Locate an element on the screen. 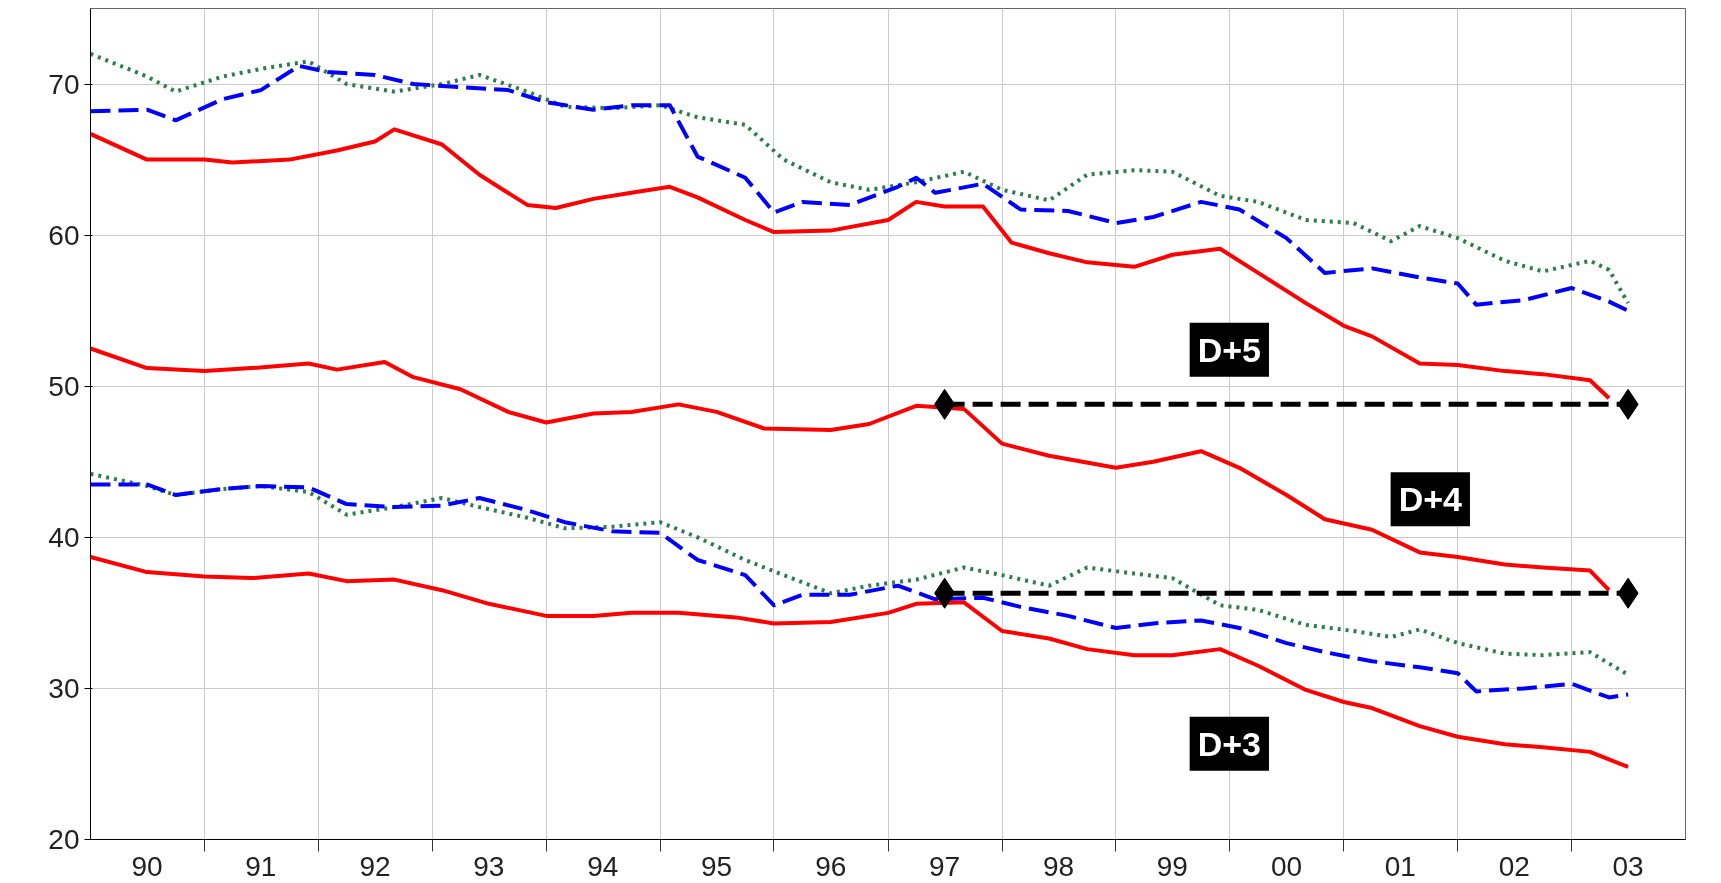  x-tick-label: 97 is located at coordinates (945, 866).